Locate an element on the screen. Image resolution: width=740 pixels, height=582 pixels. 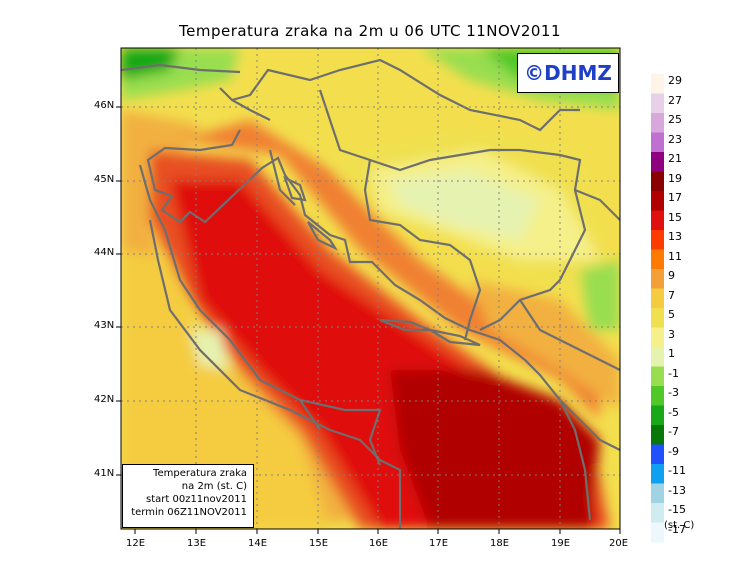
lon-label-12e: 12E is located at coordinates (136, 543).